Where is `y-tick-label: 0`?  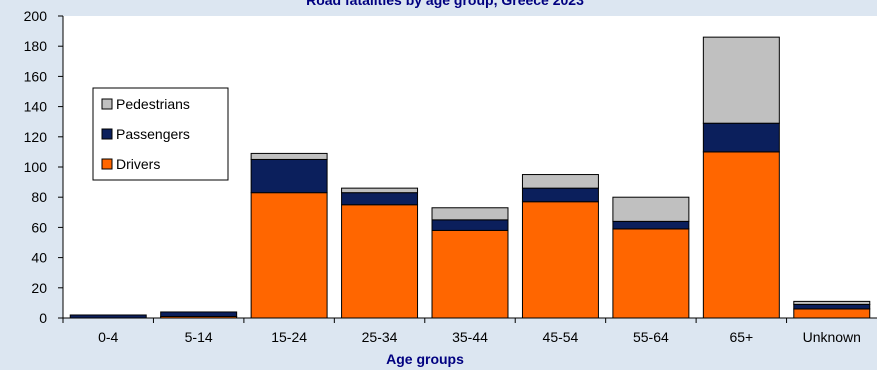 y-tick-label: 0 is located at coordinates (43, 318).